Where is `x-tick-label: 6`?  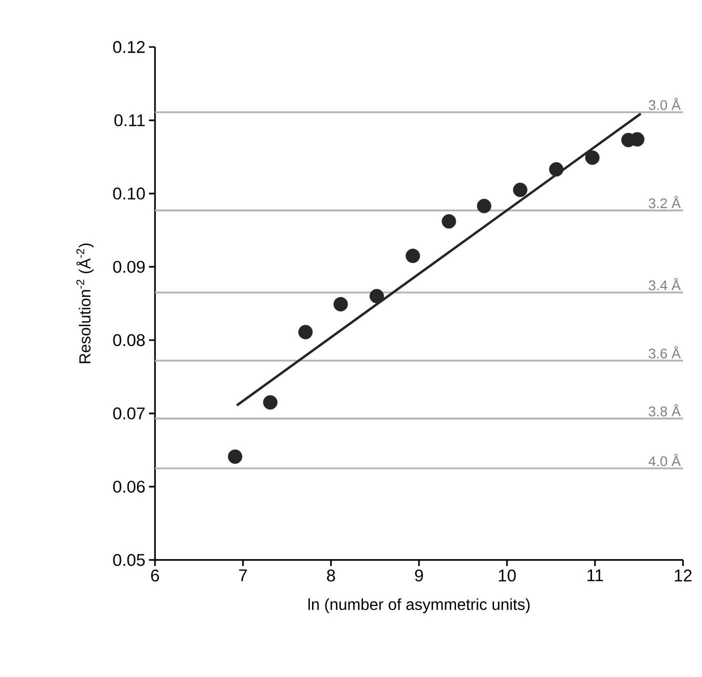
x-tick-label: 6 is located at coordinates (155, 576).